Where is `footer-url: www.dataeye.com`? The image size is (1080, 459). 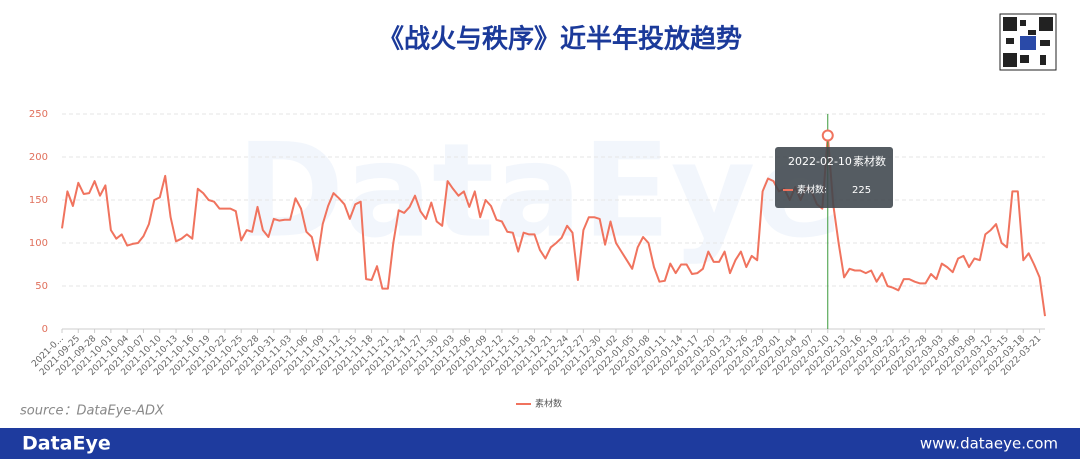 footer-url: www.dataeye.com is located at coordinates (989, 444).